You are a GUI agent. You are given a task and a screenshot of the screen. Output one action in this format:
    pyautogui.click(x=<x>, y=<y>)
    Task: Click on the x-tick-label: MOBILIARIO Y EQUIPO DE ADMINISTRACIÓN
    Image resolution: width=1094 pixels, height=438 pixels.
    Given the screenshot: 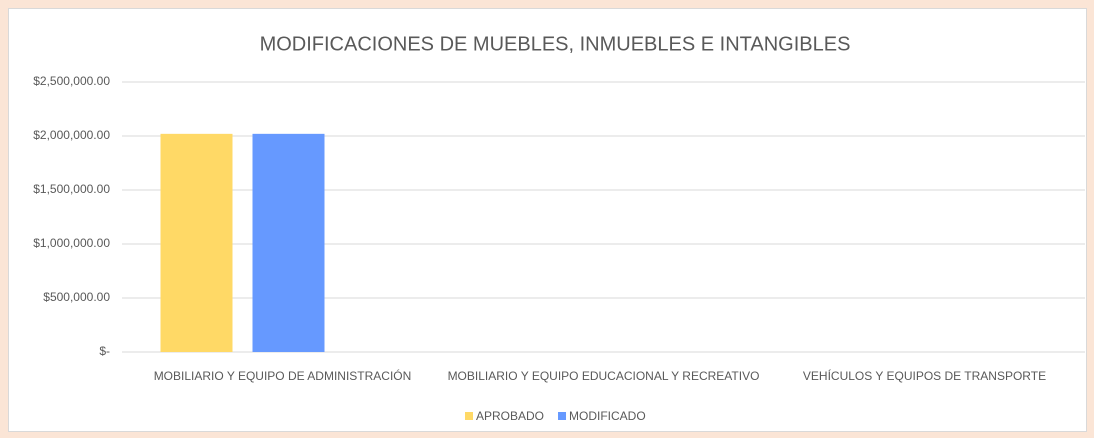 What is the action you would take?
    pyautogui.click(x=283, y=375)
    